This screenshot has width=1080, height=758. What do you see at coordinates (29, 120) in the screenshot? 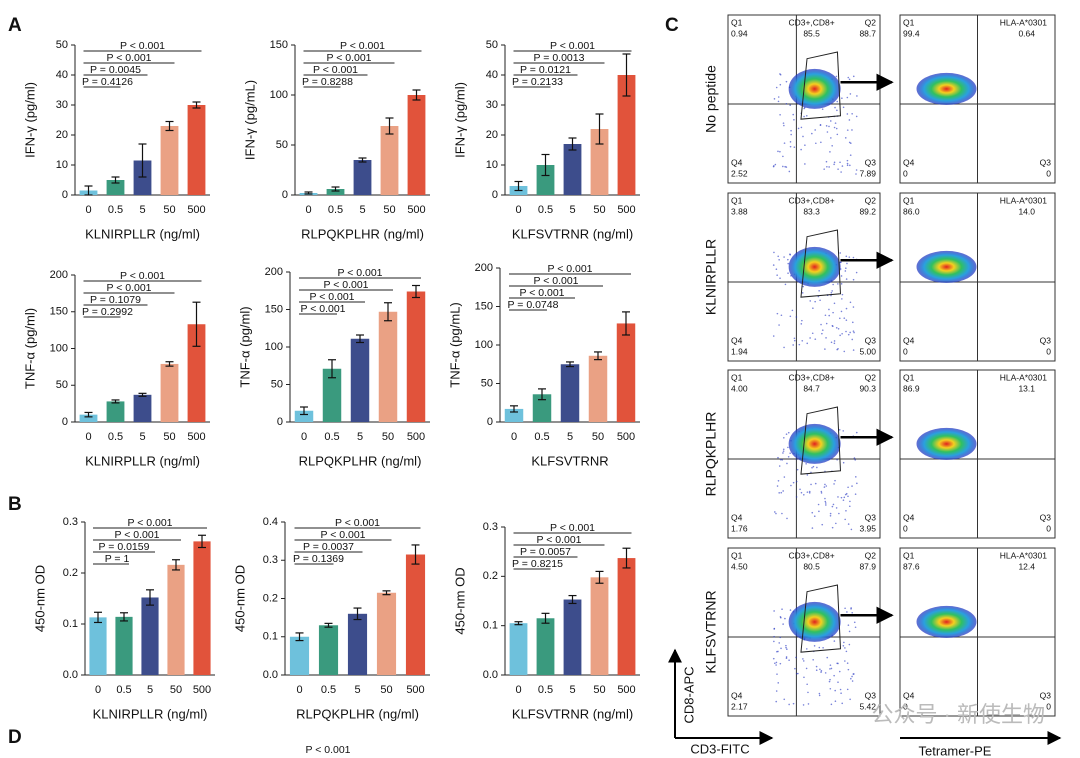
I see `y-axis-title: IFN-γ (pg/ml)` at bounding box center [29, 120].